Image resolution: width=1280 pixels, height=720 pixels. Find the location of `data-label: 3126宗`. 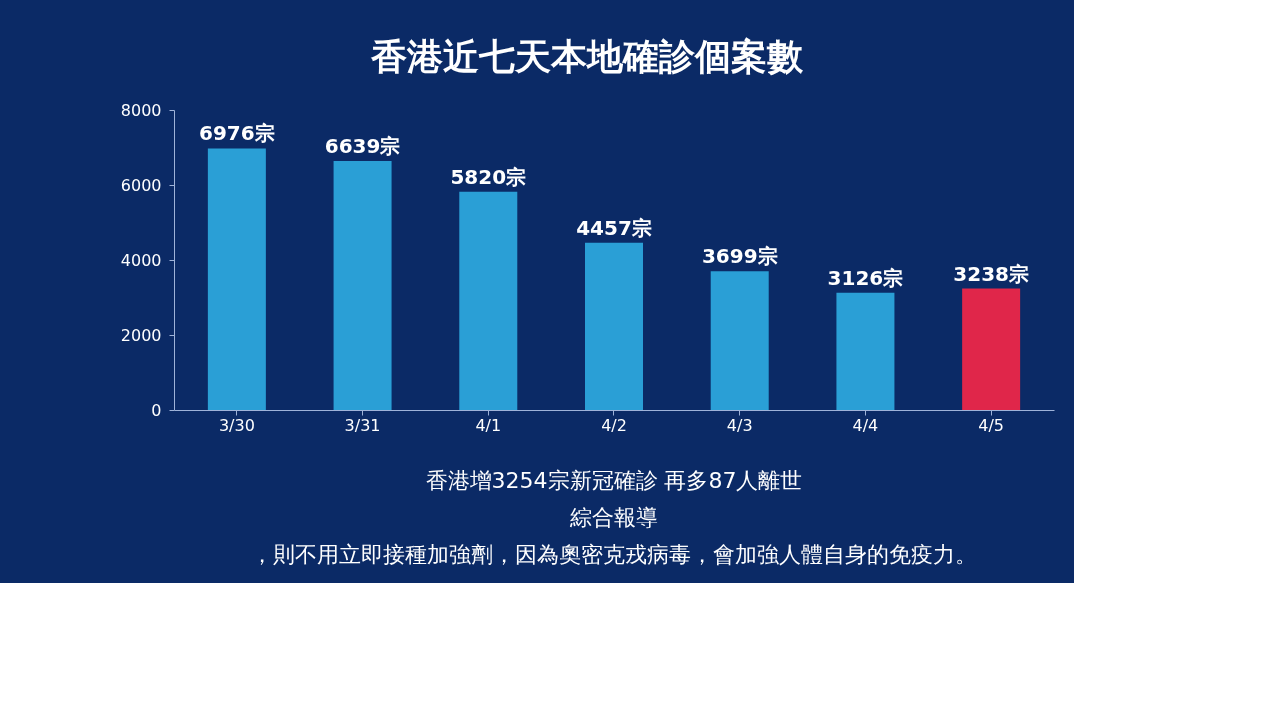

data-label: 3126宗 is located at coordinates (865, 277).